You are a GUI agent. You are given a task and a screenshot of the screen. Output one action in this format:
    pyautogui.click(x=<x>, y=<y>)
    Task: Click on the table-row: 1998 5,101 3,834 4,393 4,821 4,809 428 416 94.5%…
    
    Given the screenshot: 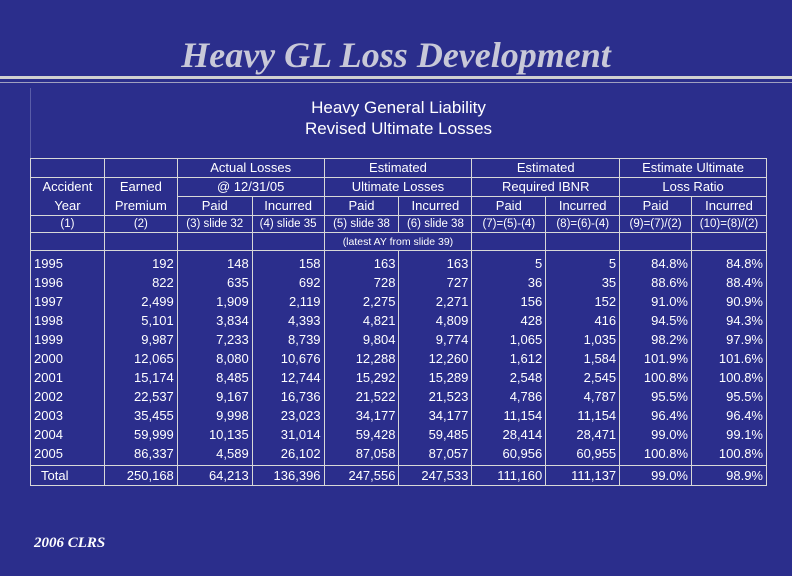 What is the action you would take?
    pyautogui.click(x=398, y=320)
    